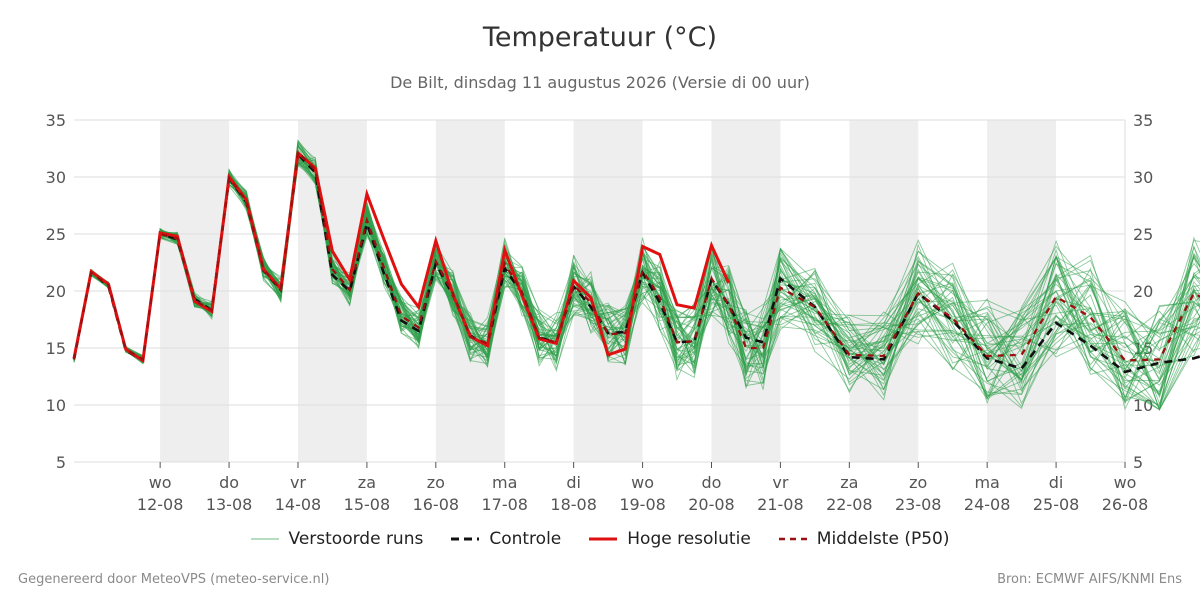 This screenshot has height=600, width=1200. What do you see at coordinates (160, 504) in the screenshot?
I see `x-tick-date: 12-08` at bounding box center [160, 504].